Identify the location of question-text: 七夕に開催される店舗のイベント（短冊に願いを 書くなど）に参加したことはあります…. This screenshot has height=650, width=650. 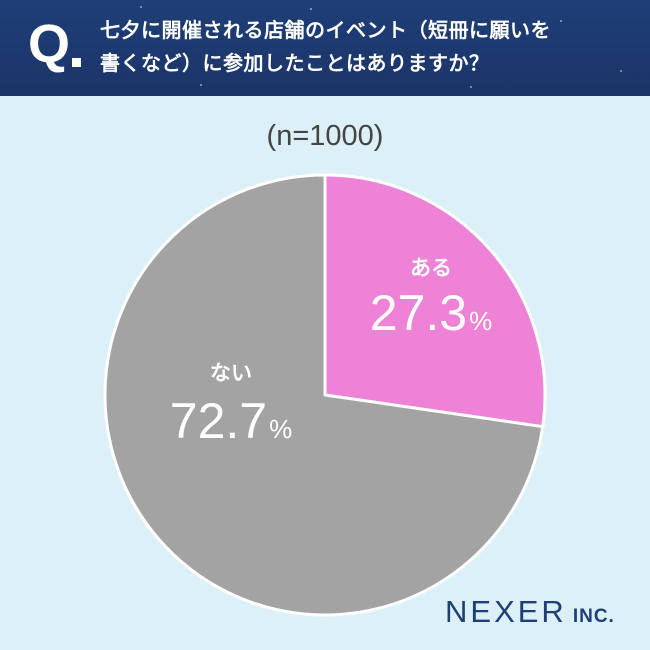
(365, 47).